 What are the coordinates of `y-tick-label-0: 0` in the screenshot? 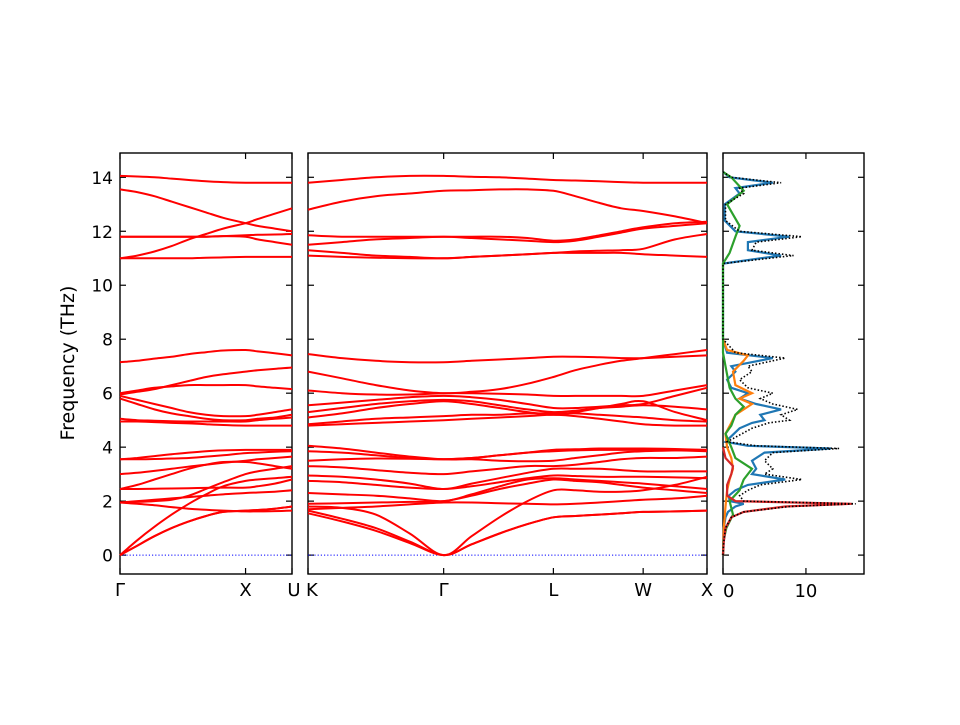 It's located at (107, 557).